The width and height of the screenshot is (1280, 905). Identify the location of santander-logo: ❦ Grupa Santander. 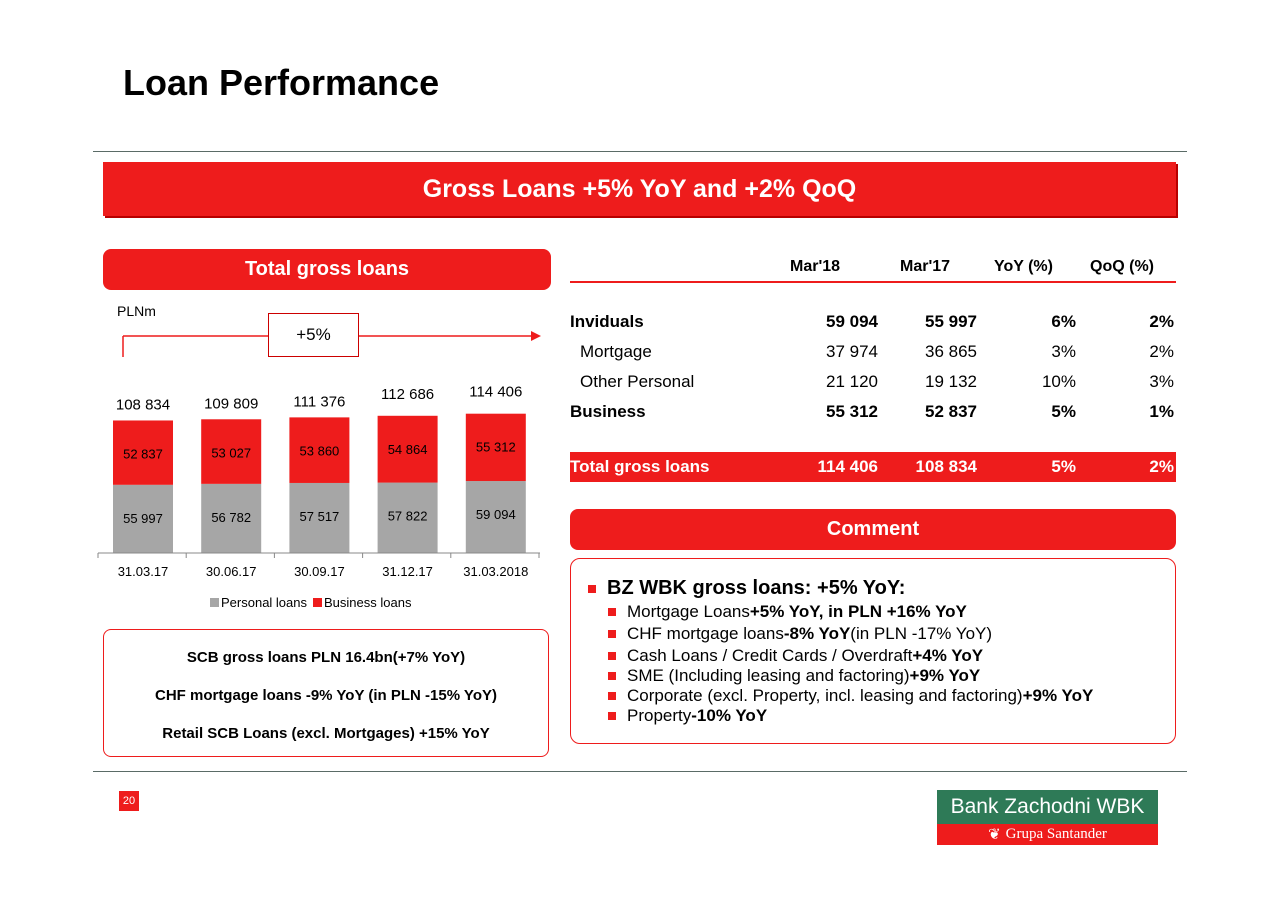
(1047, 834).